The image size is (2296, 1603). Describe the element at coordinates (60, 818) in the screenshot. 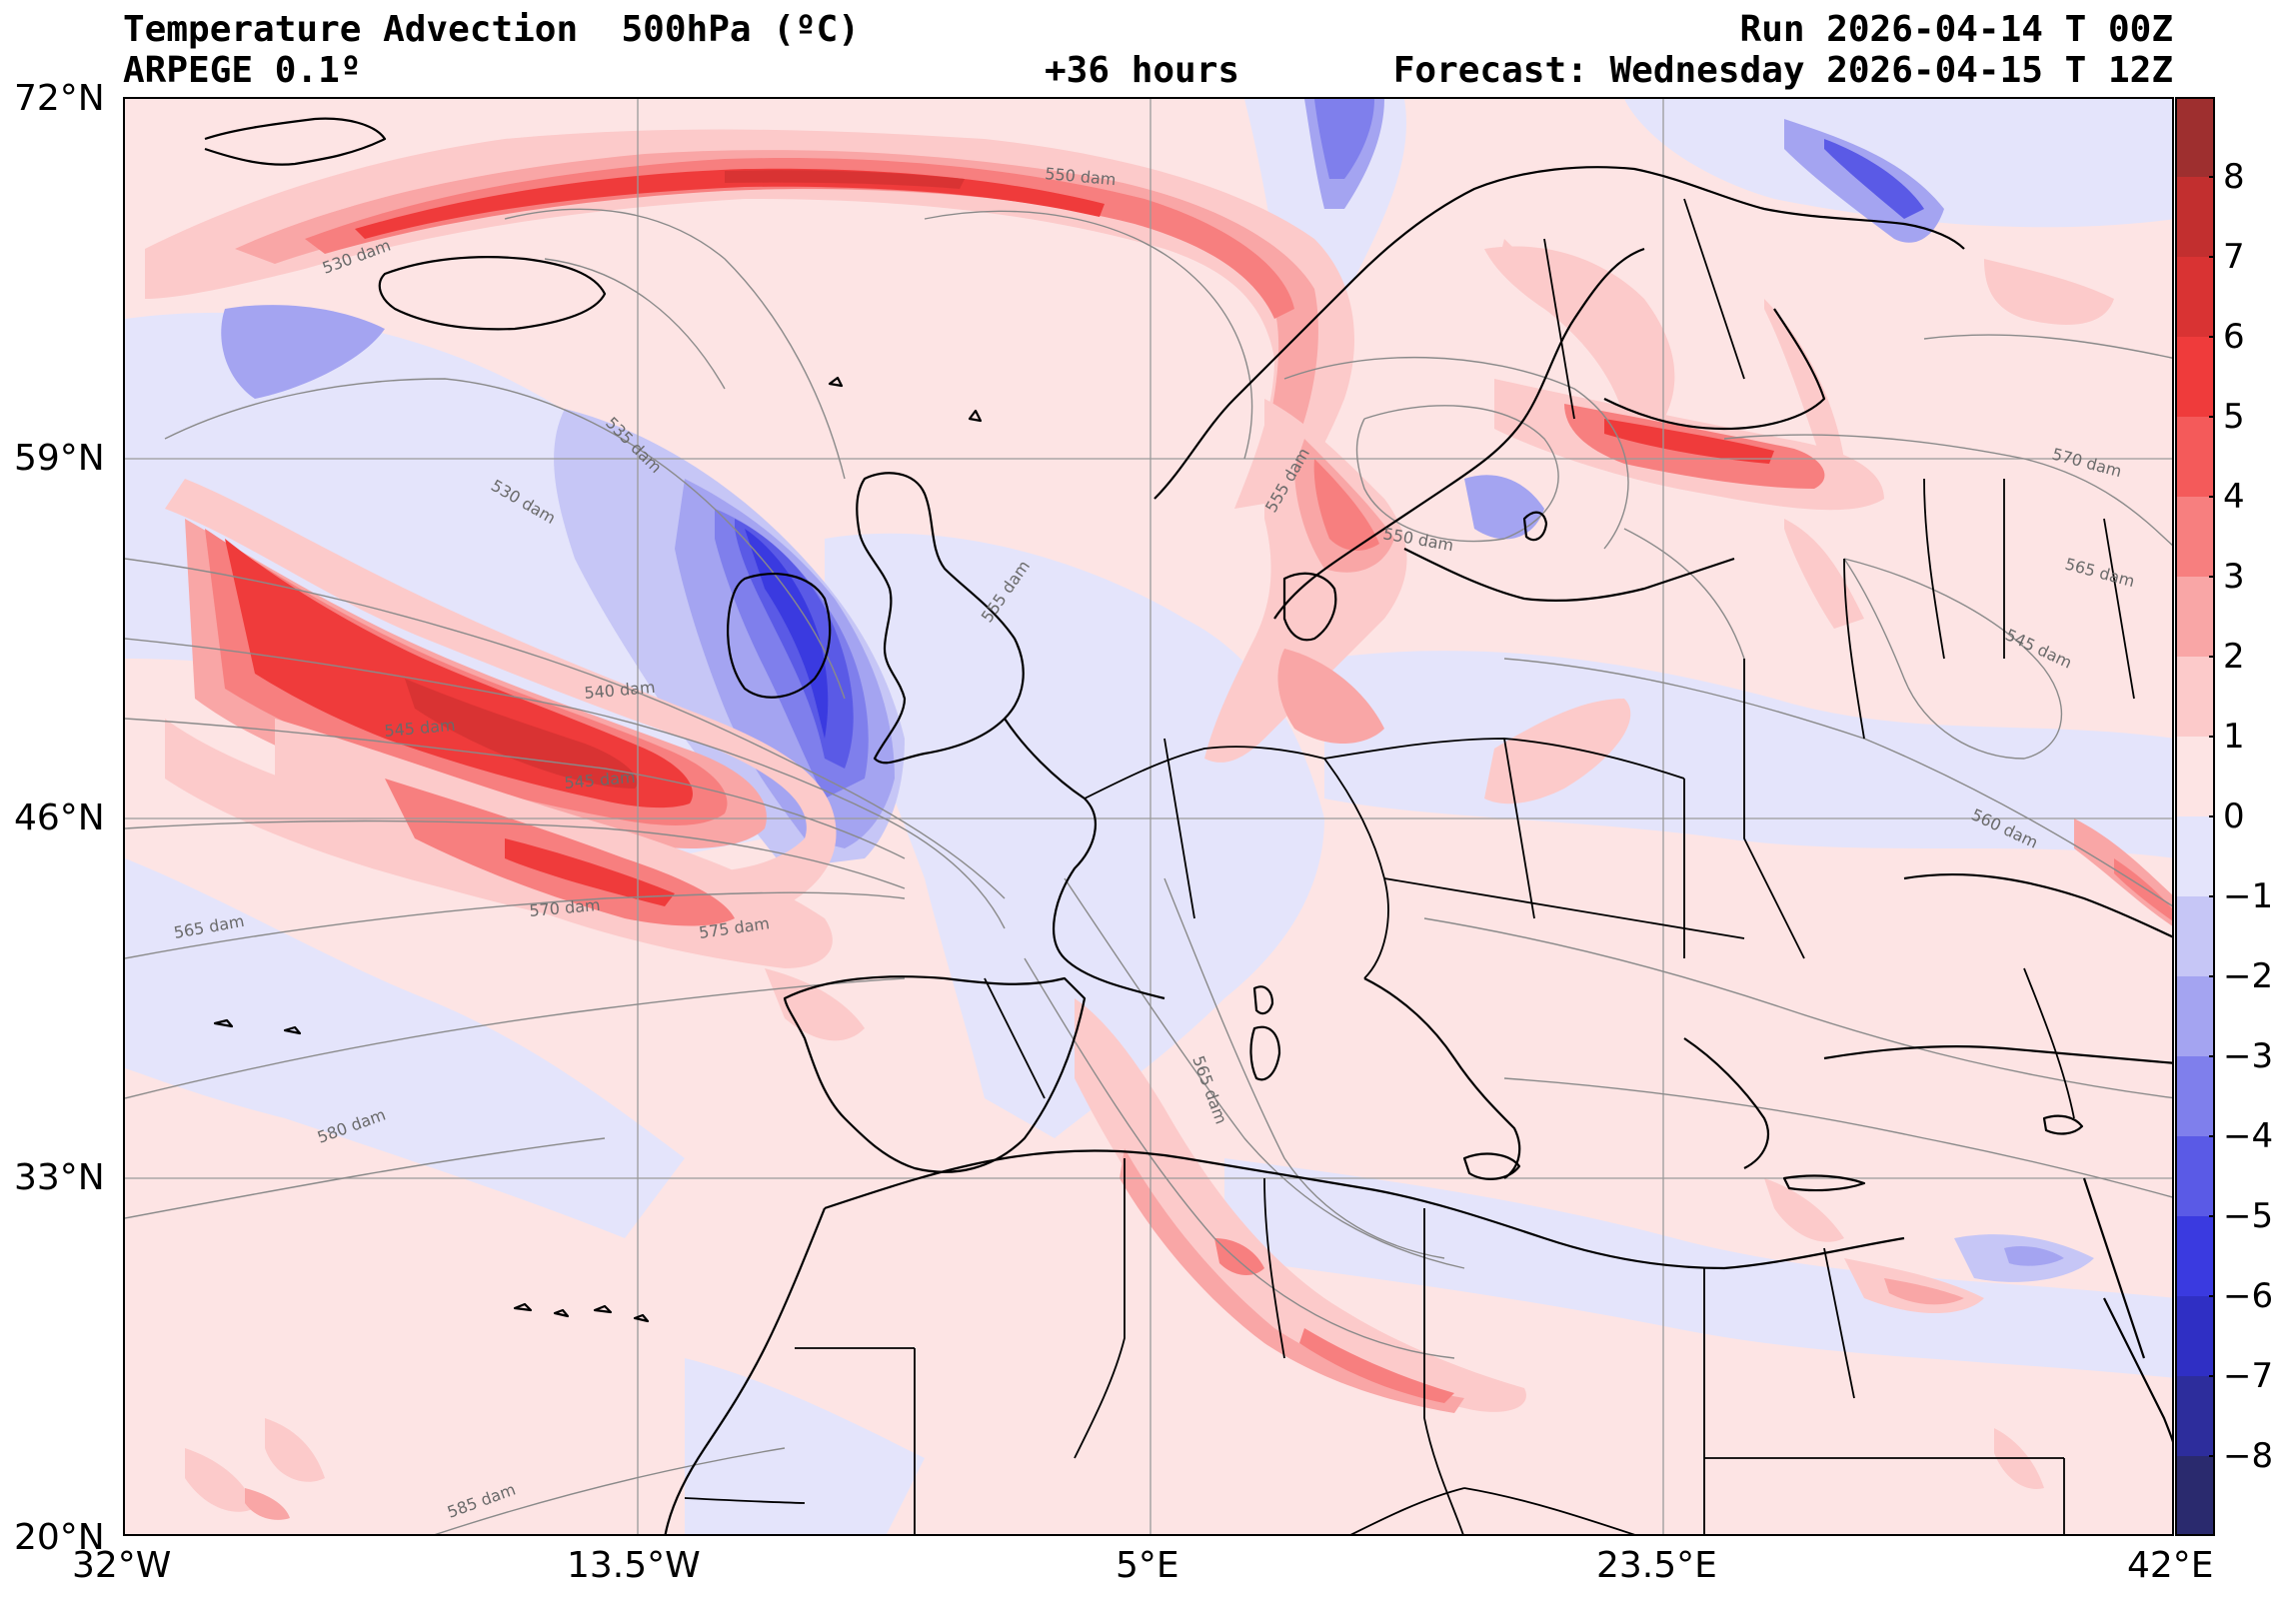

I see `lat-label-46: 46°N` at that location.